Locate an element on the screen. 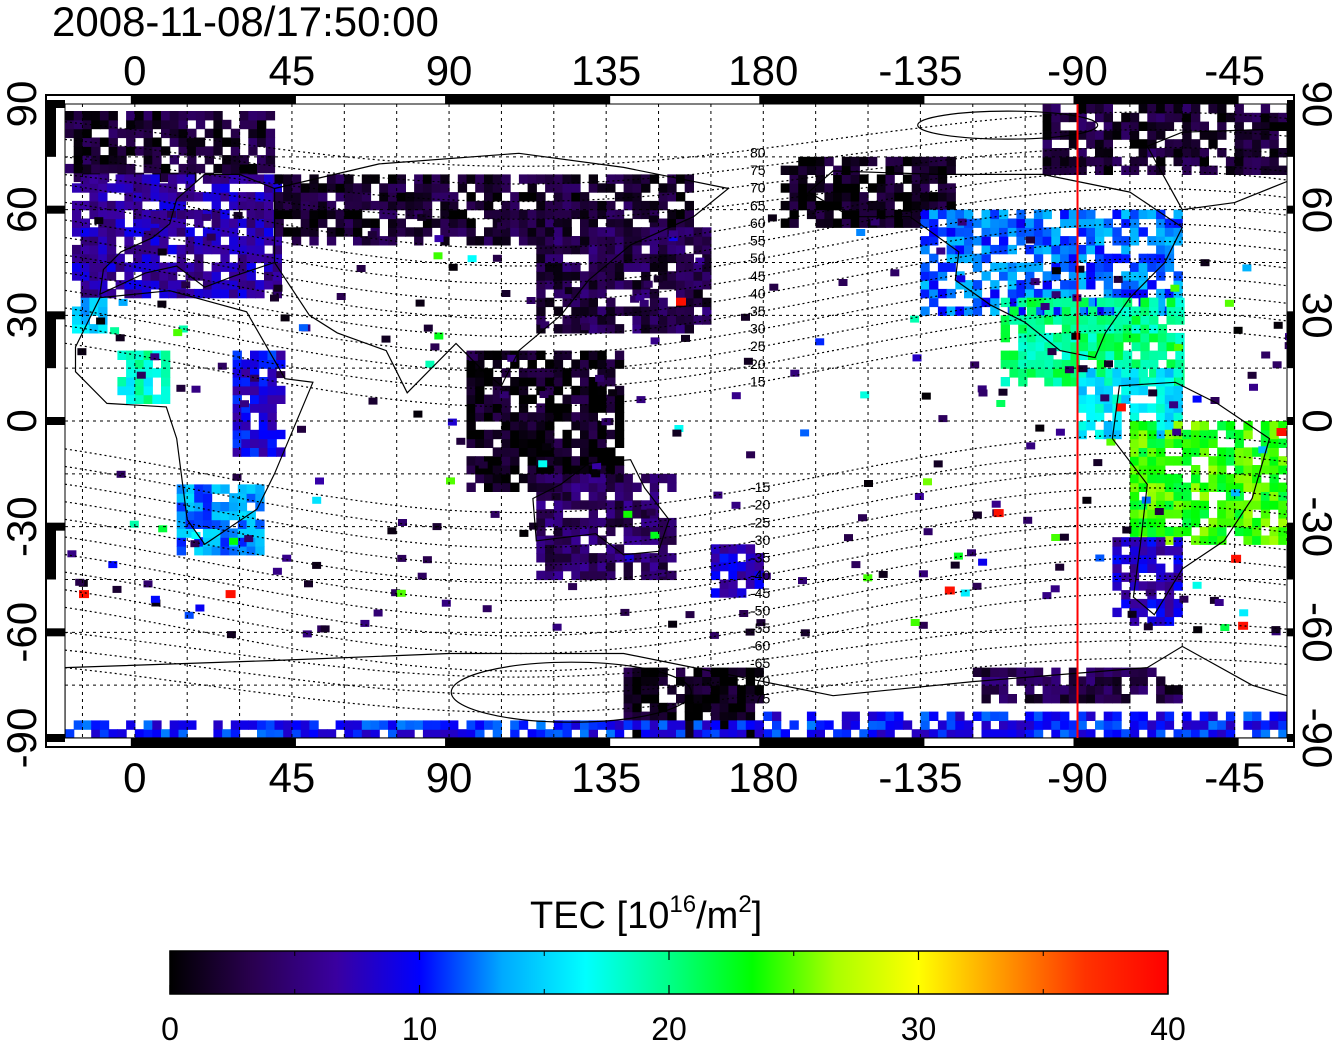 The image size is (1340, 1042). tec-region-australia is located at coordinates (606, 527).